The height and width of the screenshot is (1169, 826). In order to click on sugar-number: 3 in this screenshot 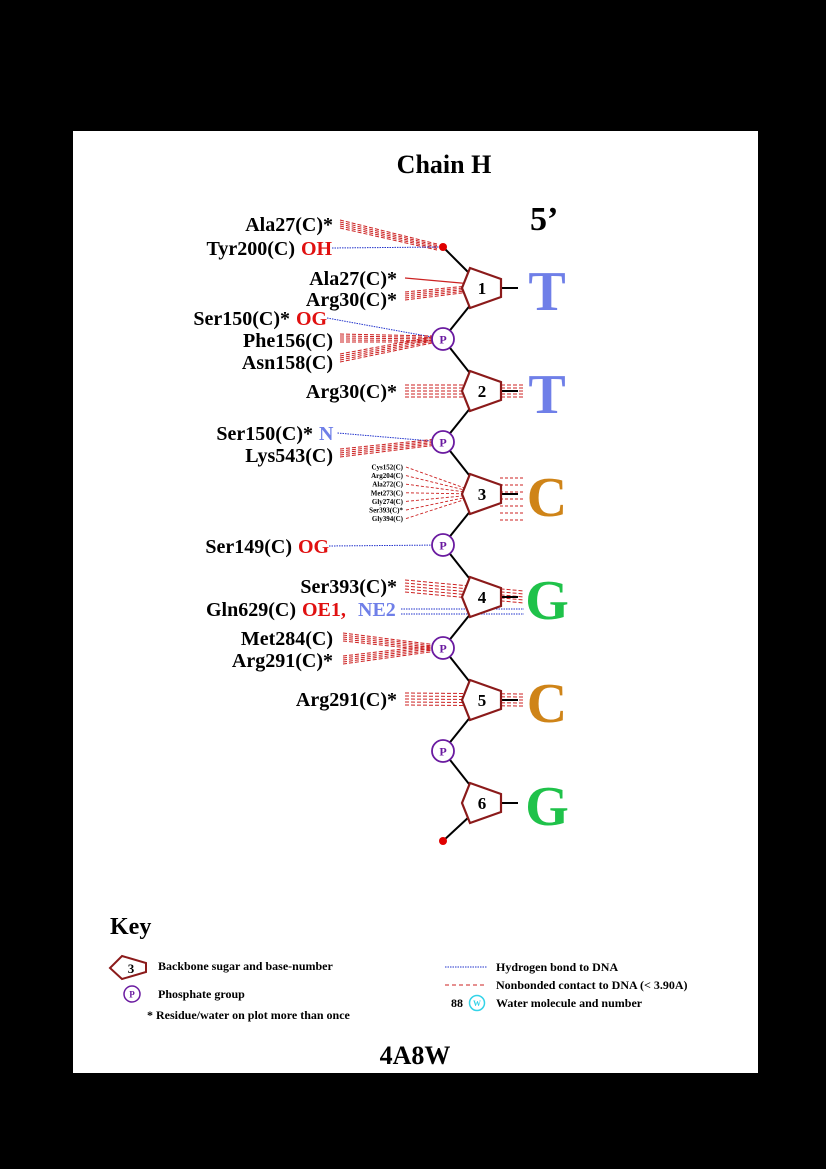, I will do `click(482, 494)`.